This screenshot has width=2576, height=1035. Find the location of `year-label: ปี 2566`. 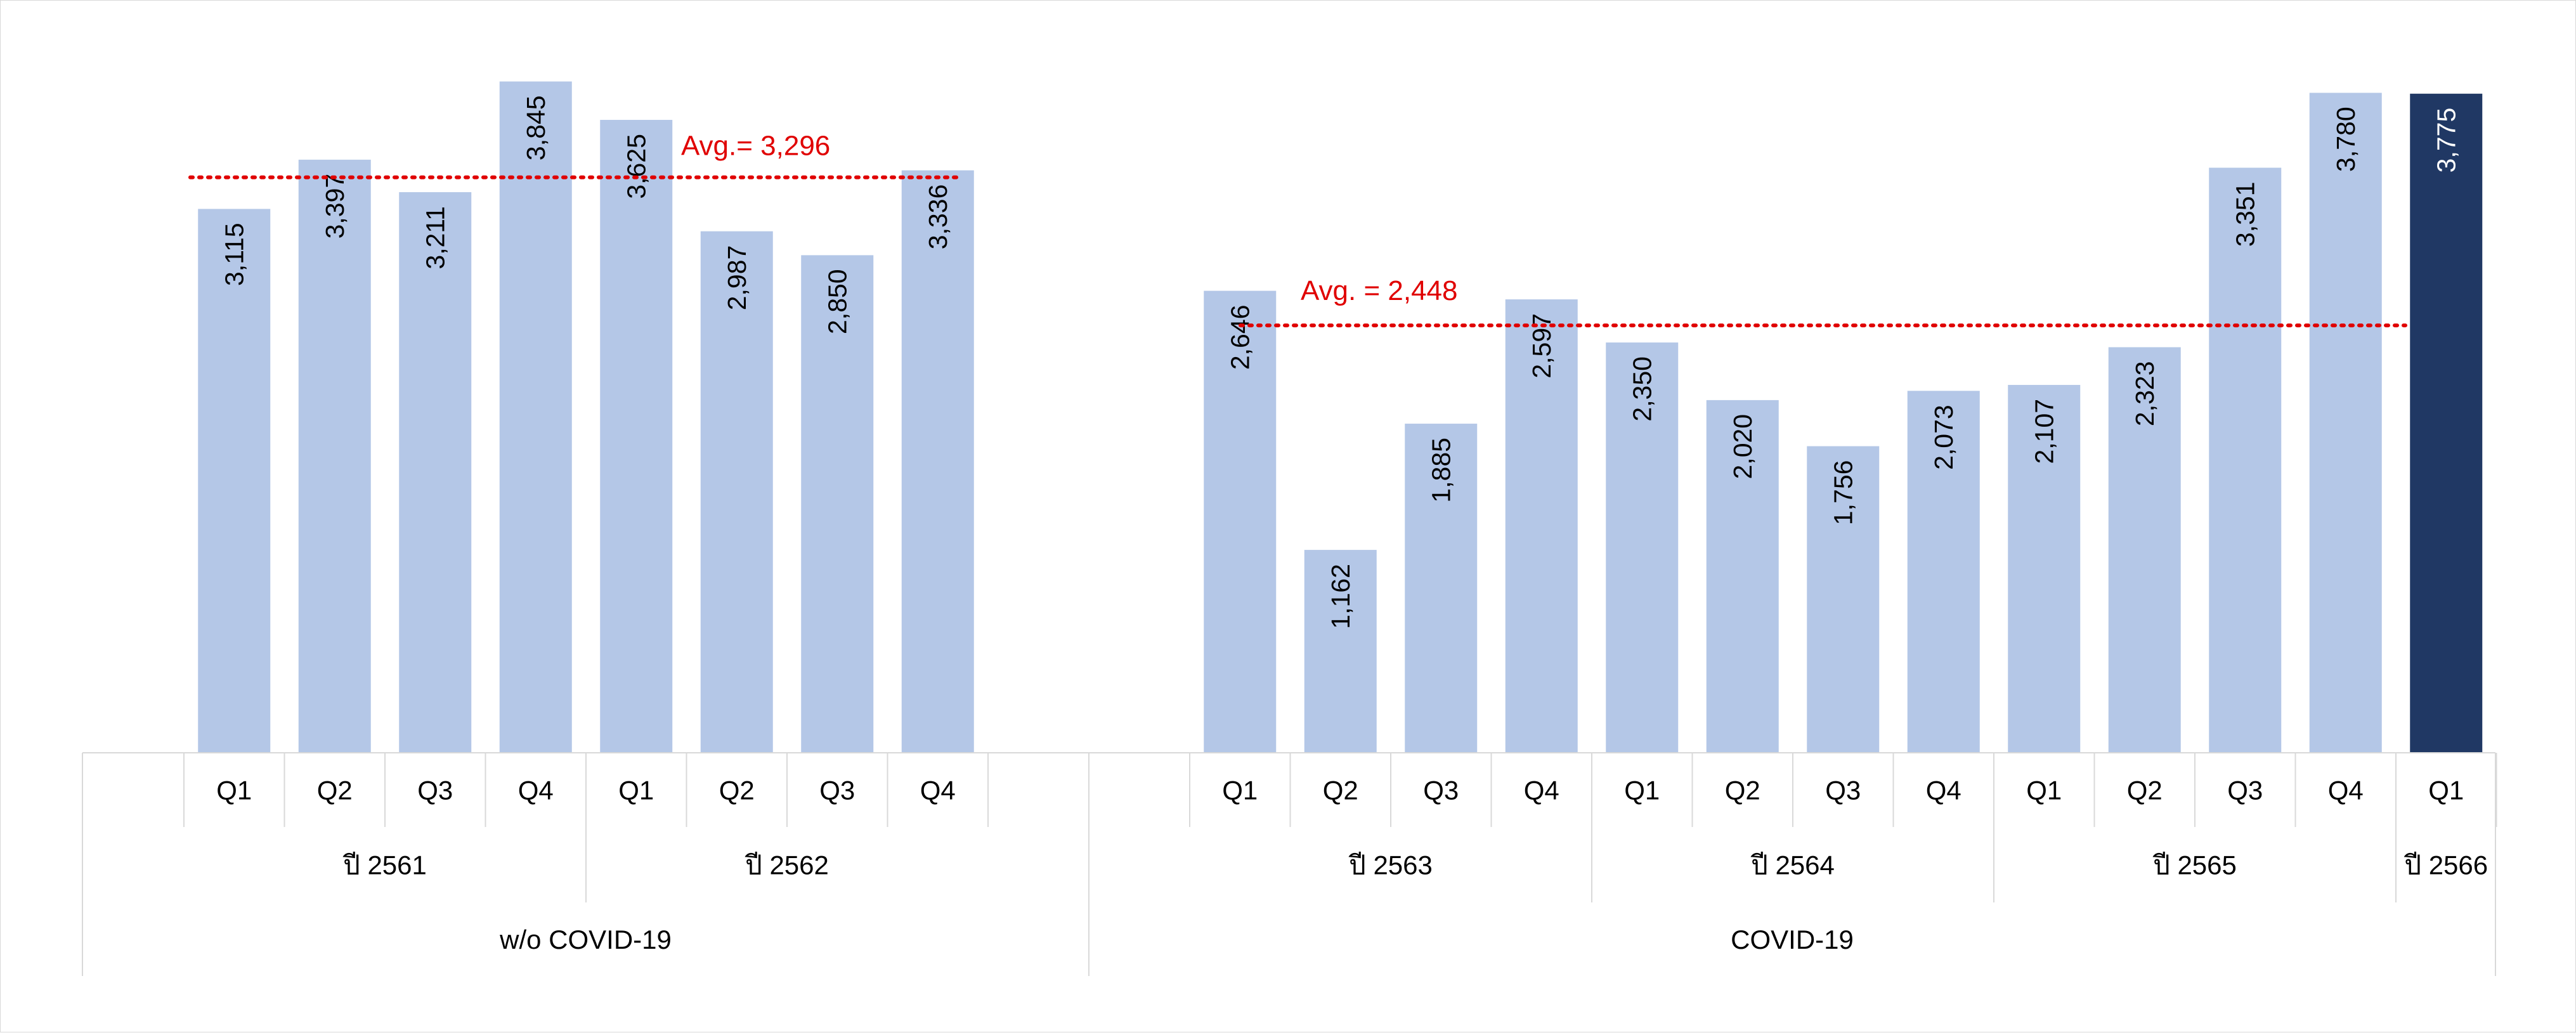

year-label: ปี 2566 is located at coordinates (2446, 865).